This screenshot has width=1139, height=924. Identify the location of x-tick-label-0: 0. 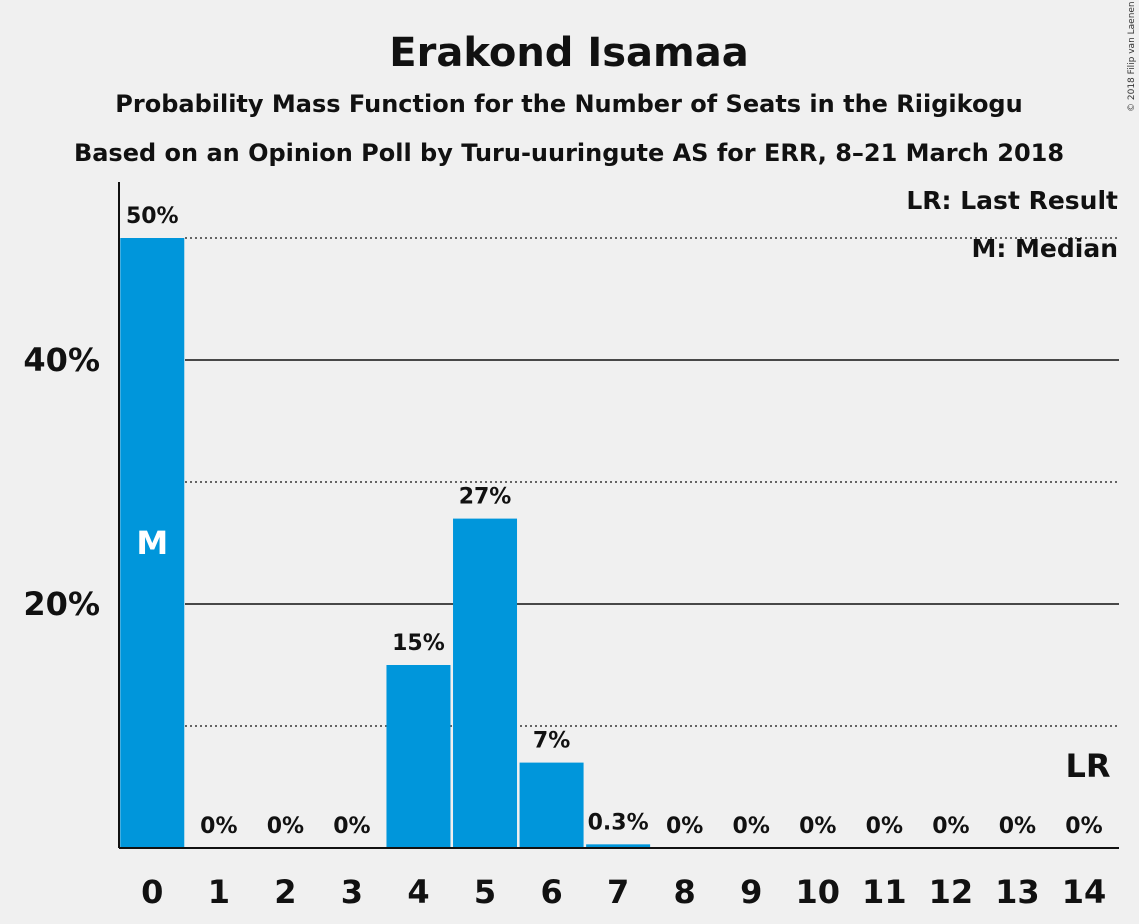
(152, 892).